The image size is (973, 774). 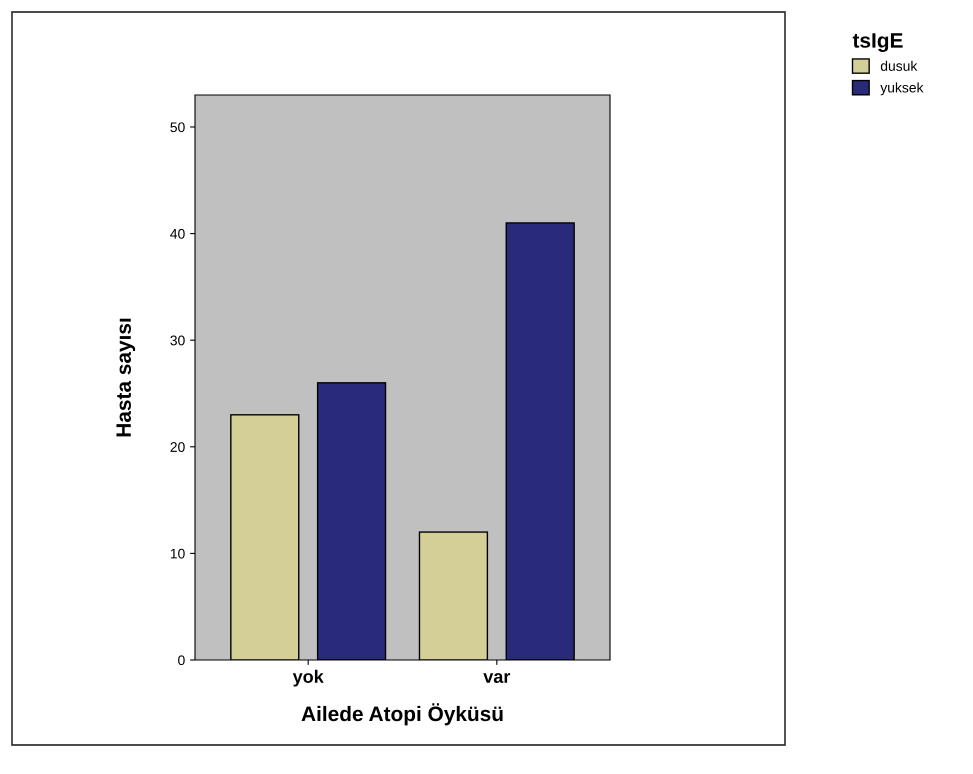 I want to click on y-tick-label: 40, so click(x=177, y=233).